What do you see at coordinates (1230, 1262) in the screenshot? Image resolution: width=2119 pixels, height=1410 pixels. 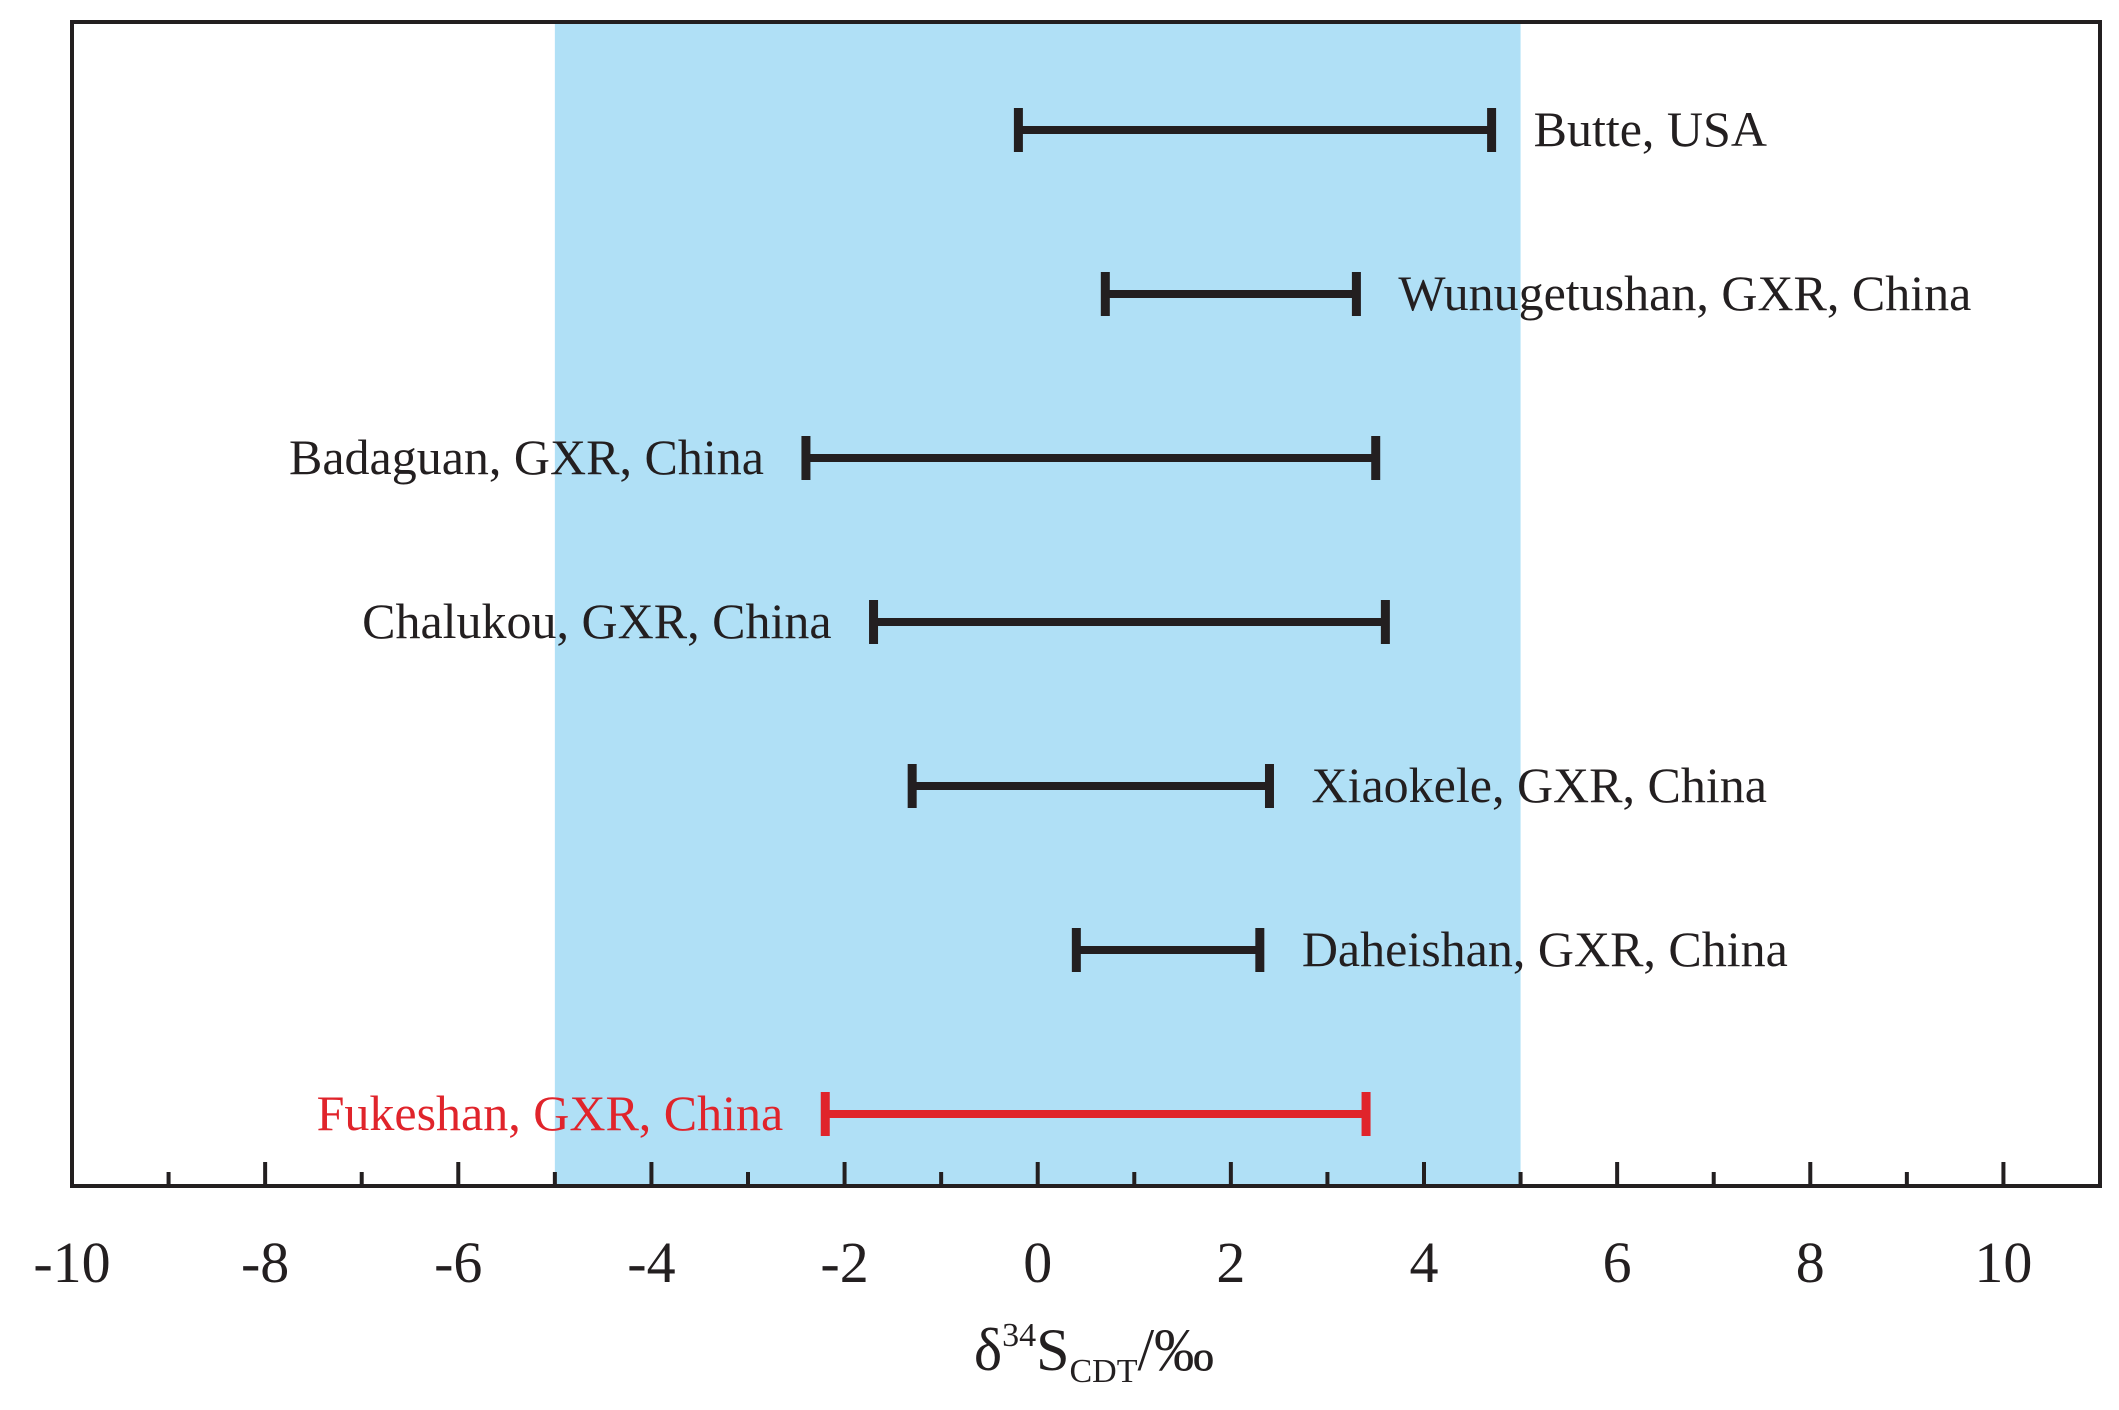 I see `x-tick-label: 2` at bounding box center [1230, 1262].